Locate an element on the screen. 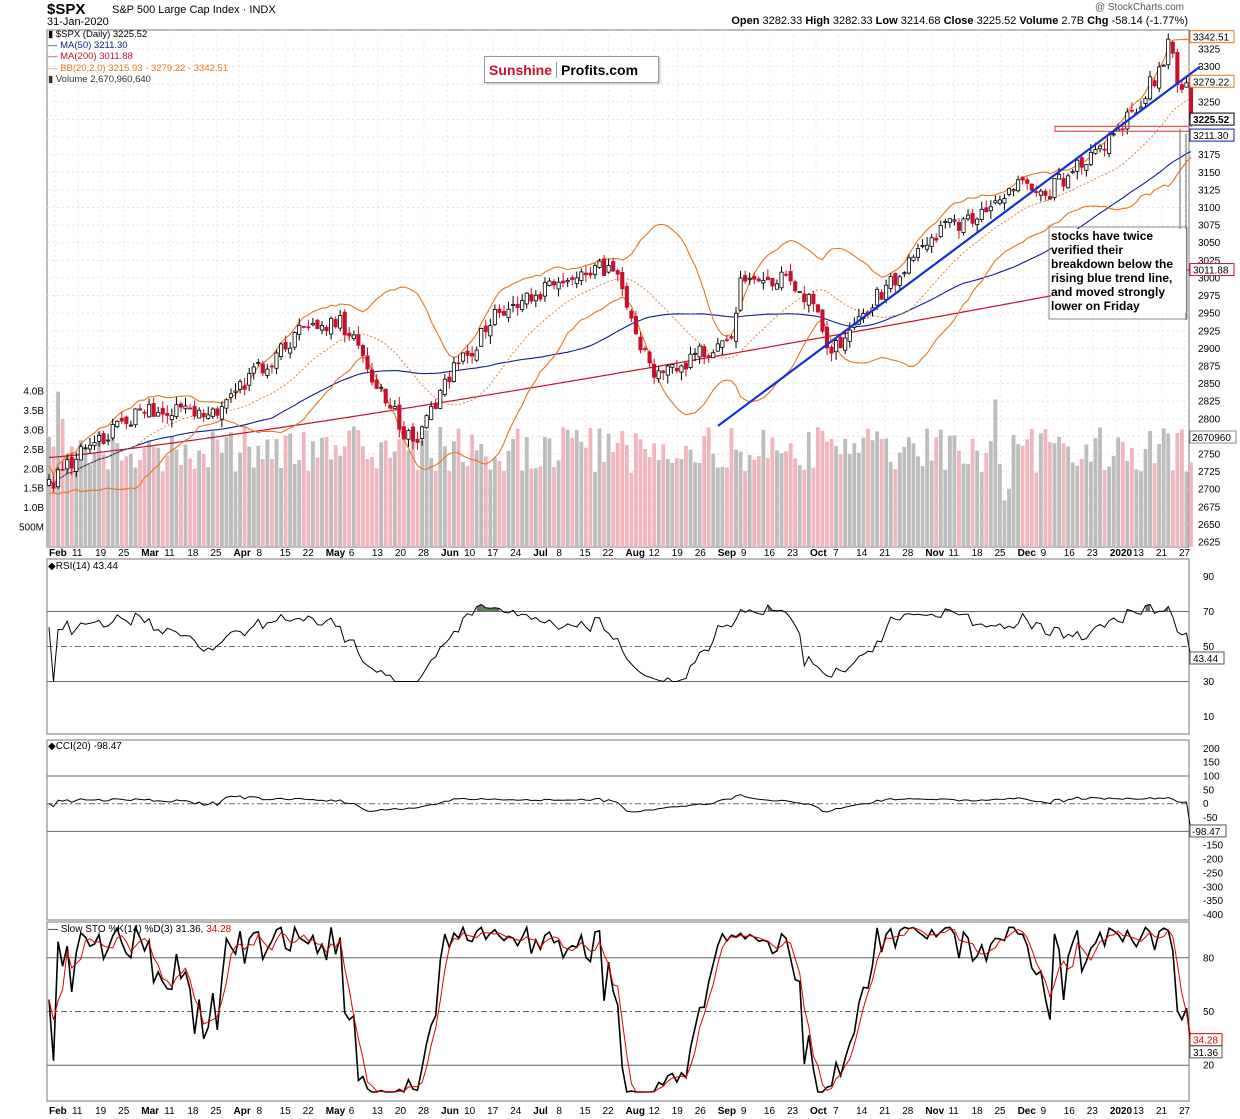  x-tick-label-bottom: 6 is located at coordinates (352, 1111).